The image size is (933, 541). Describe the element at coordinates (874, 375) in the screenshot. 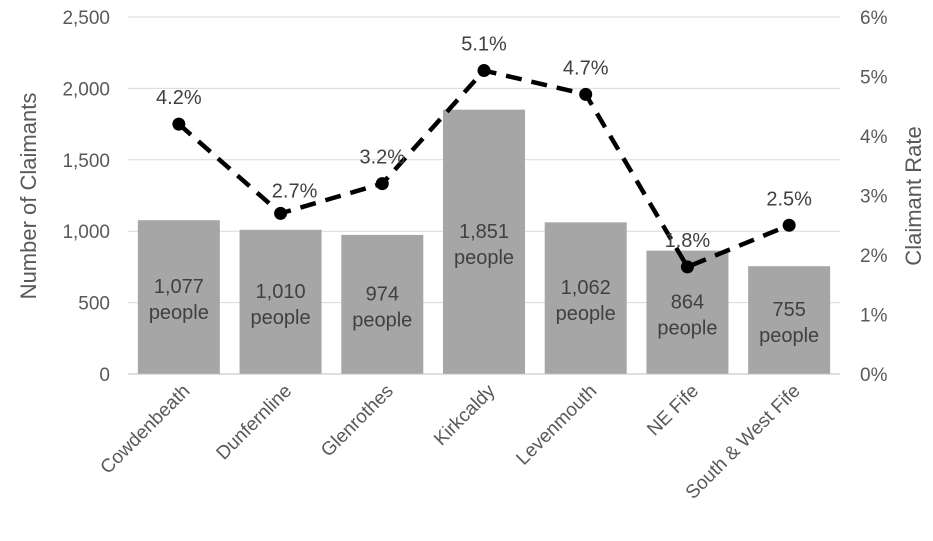

I see `y2-tick-label: 0%` at that location.